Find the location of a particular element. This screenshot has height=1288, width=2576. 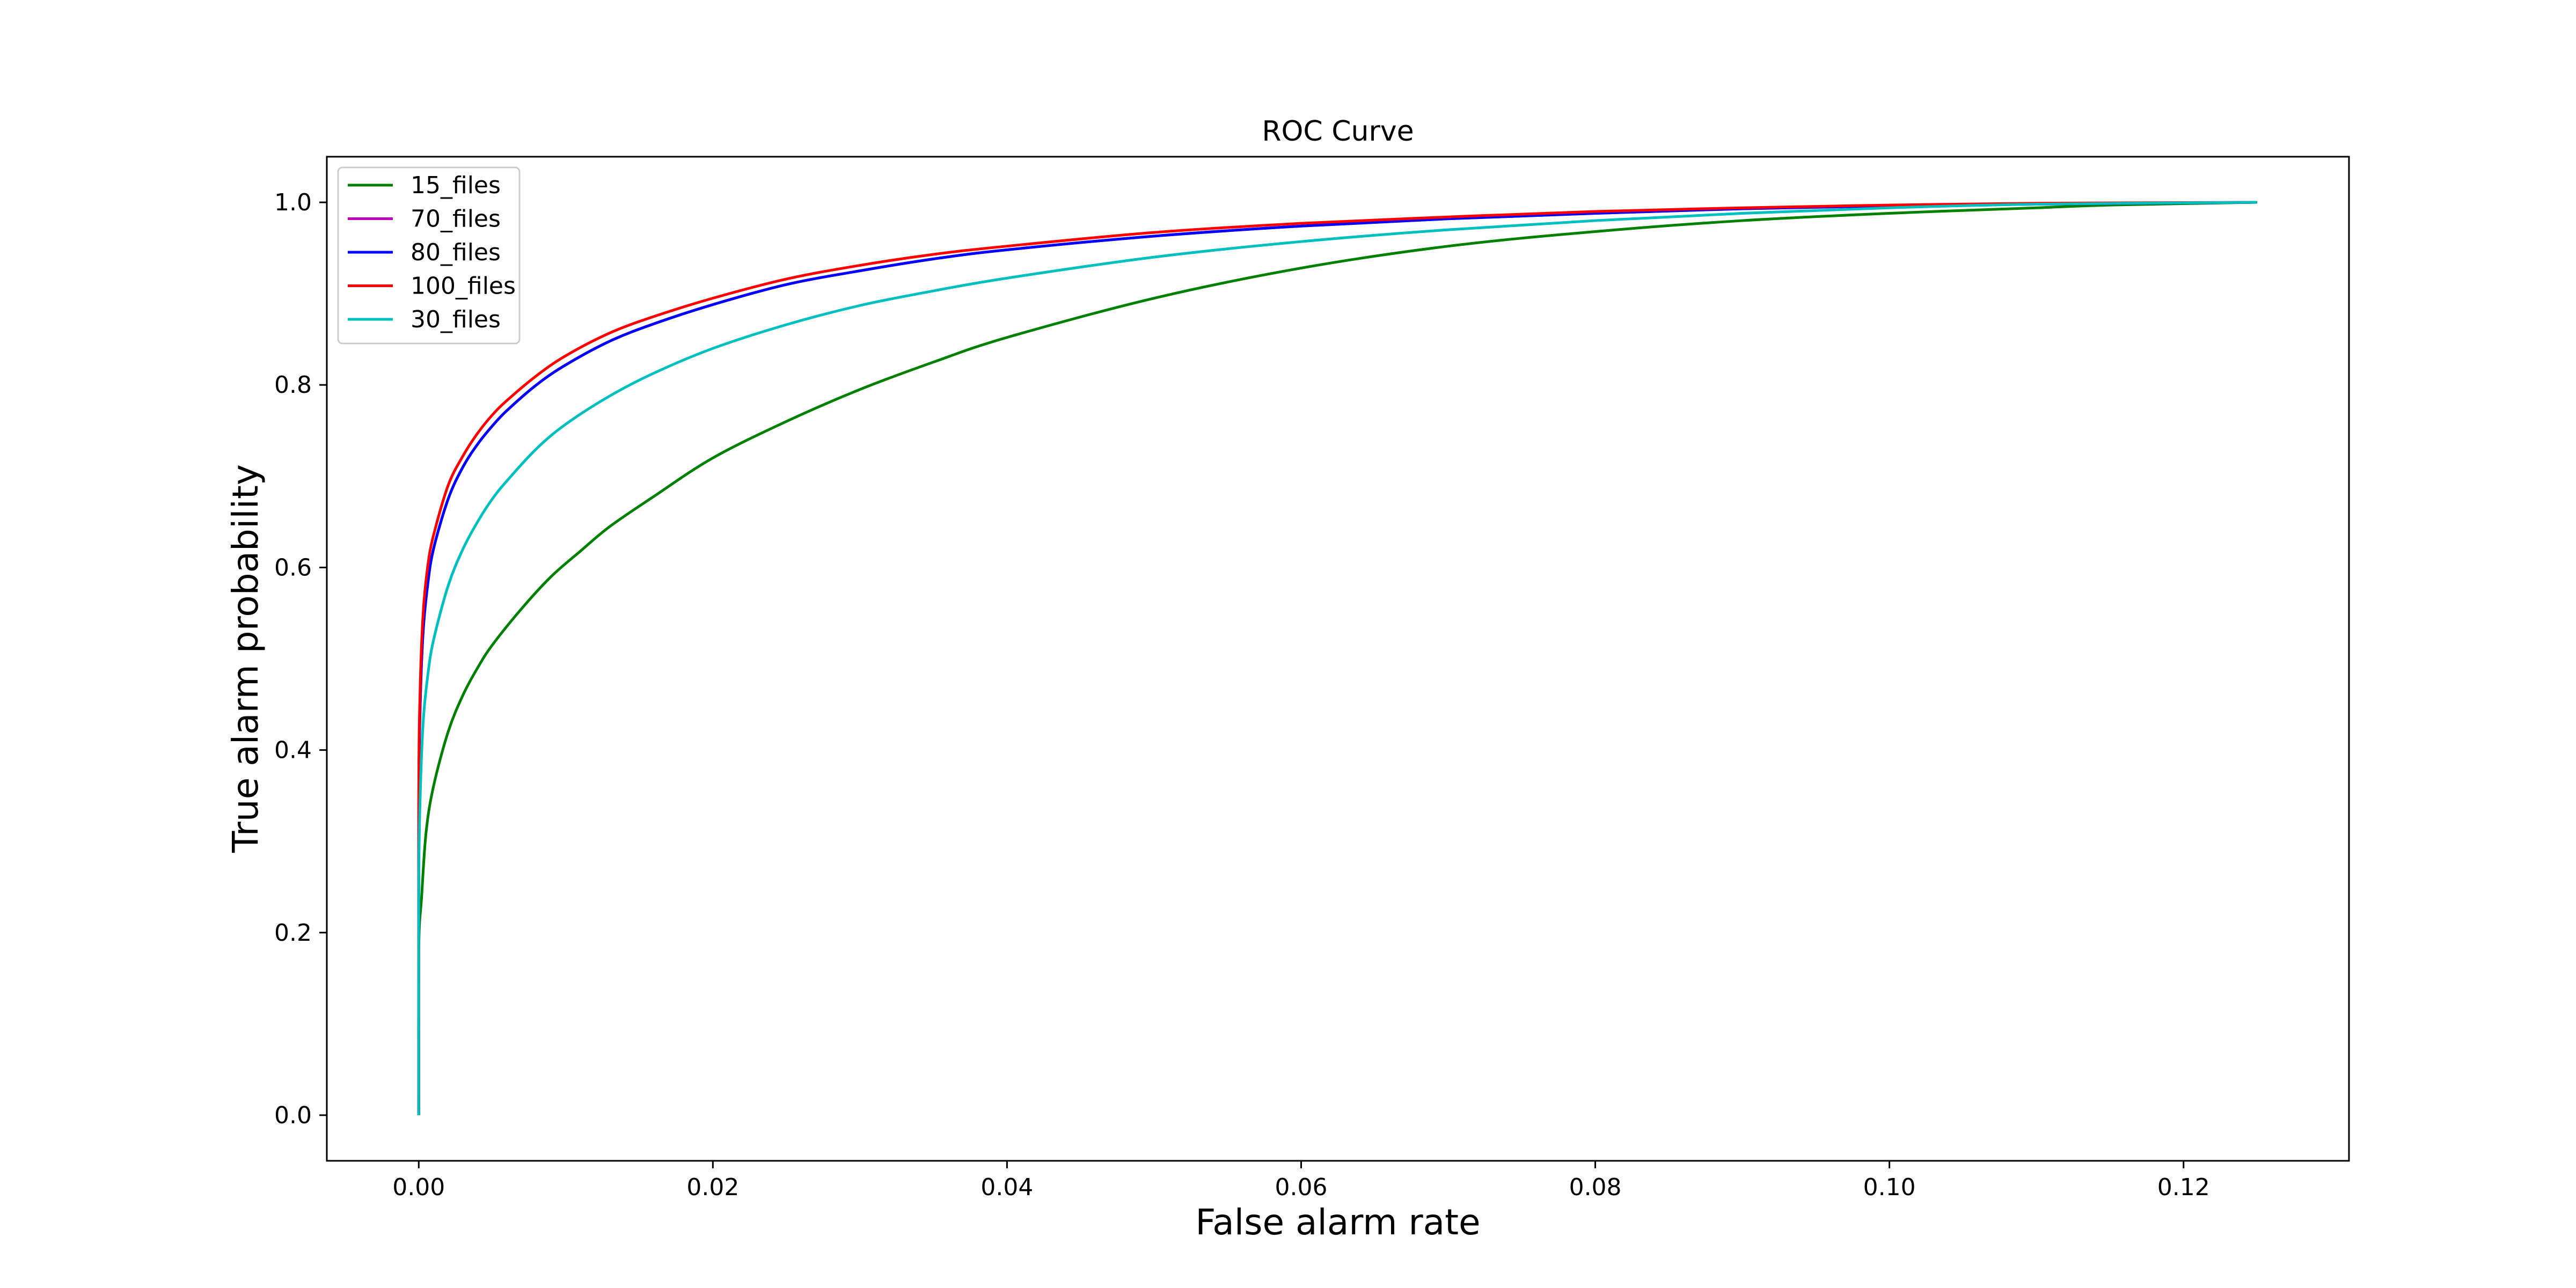

x-tick-label: 0.08 is located at coordinates (1595, 1187).